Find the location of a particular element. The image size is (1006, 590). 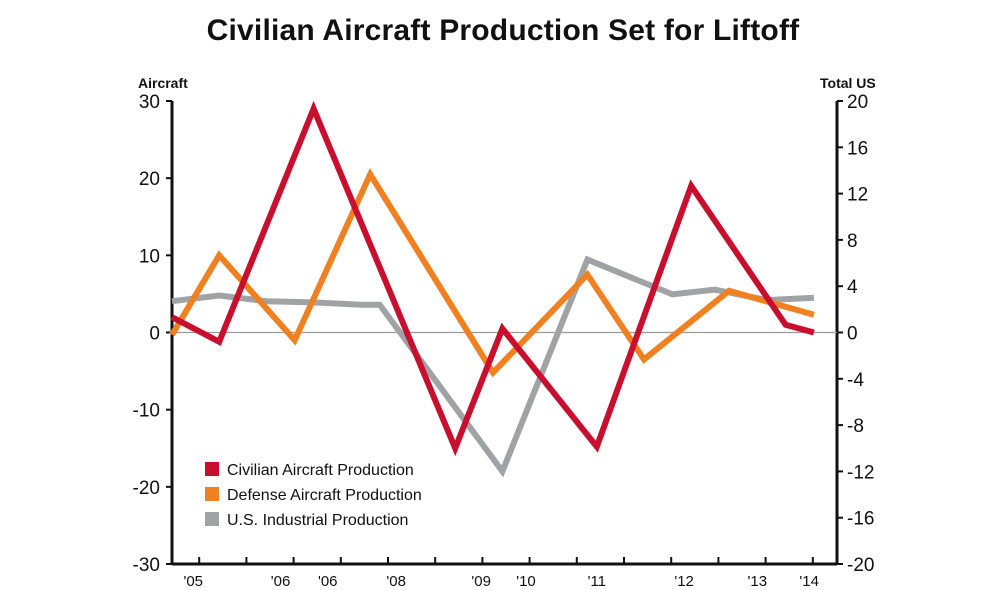

right-axis-title: Total US is located at coordinates (848, 83).